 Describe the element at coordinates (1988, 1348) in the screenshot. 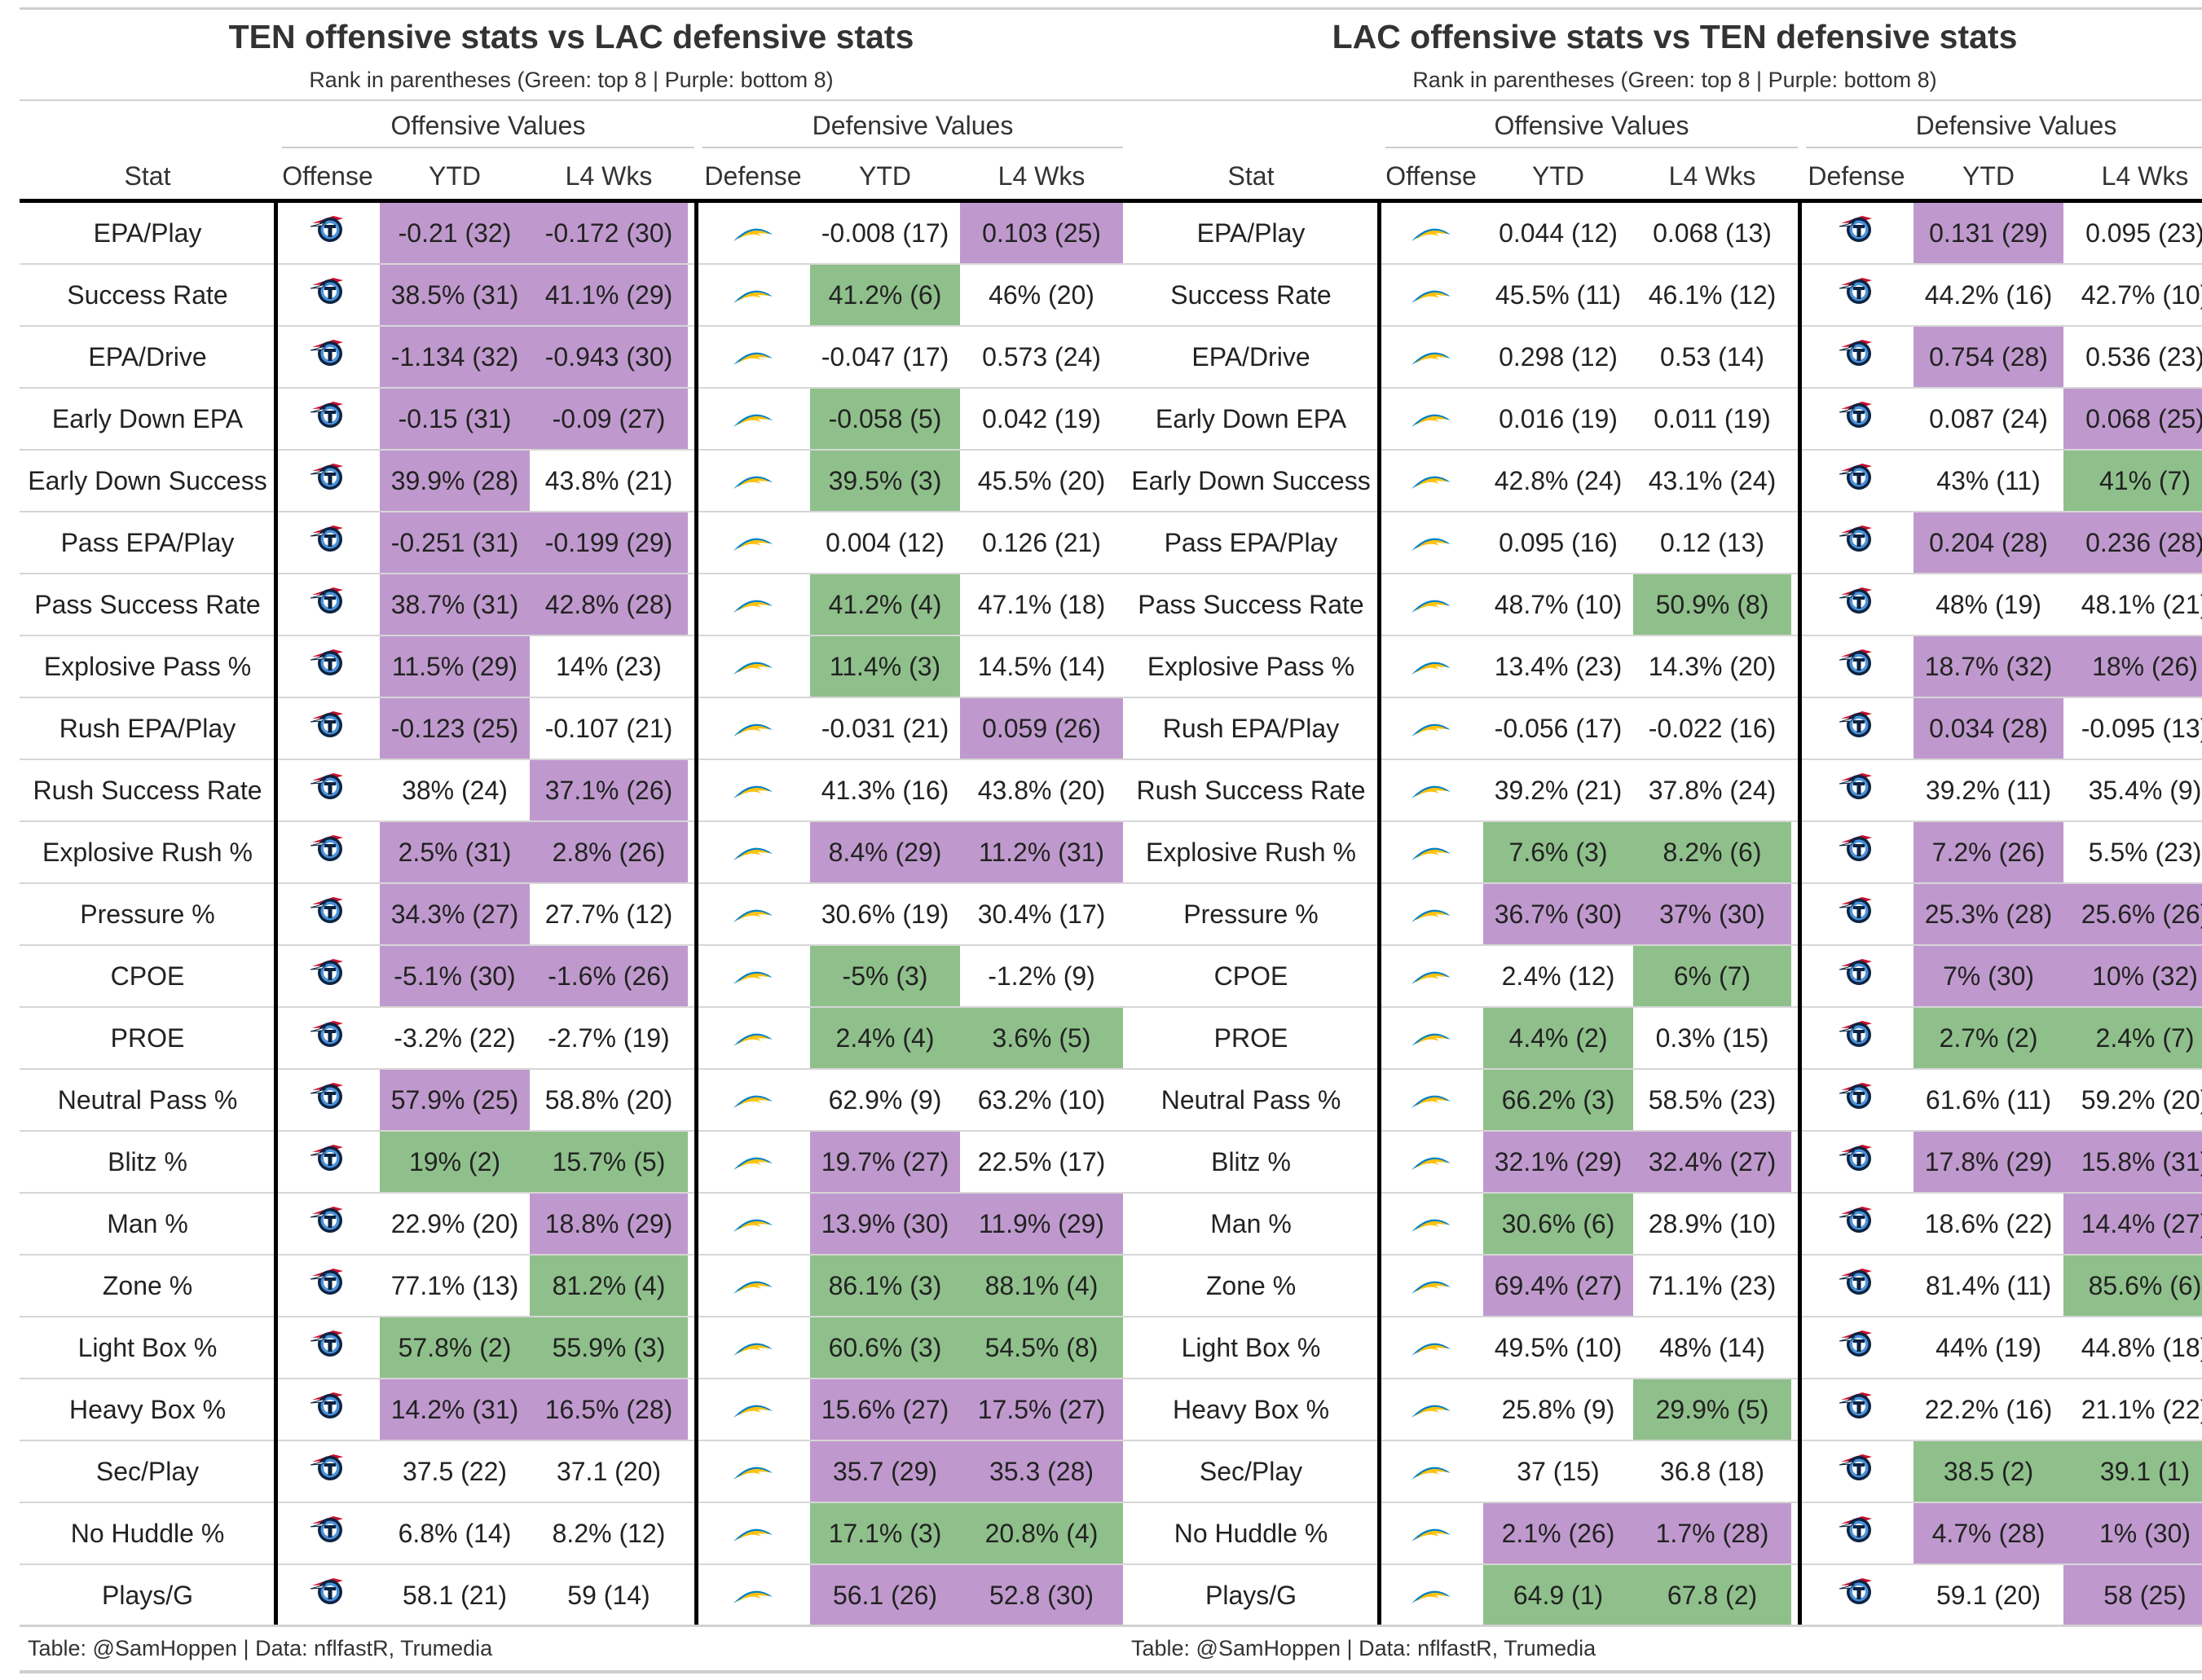

I see `def-ytd-cell: 44% (19)` at that location.